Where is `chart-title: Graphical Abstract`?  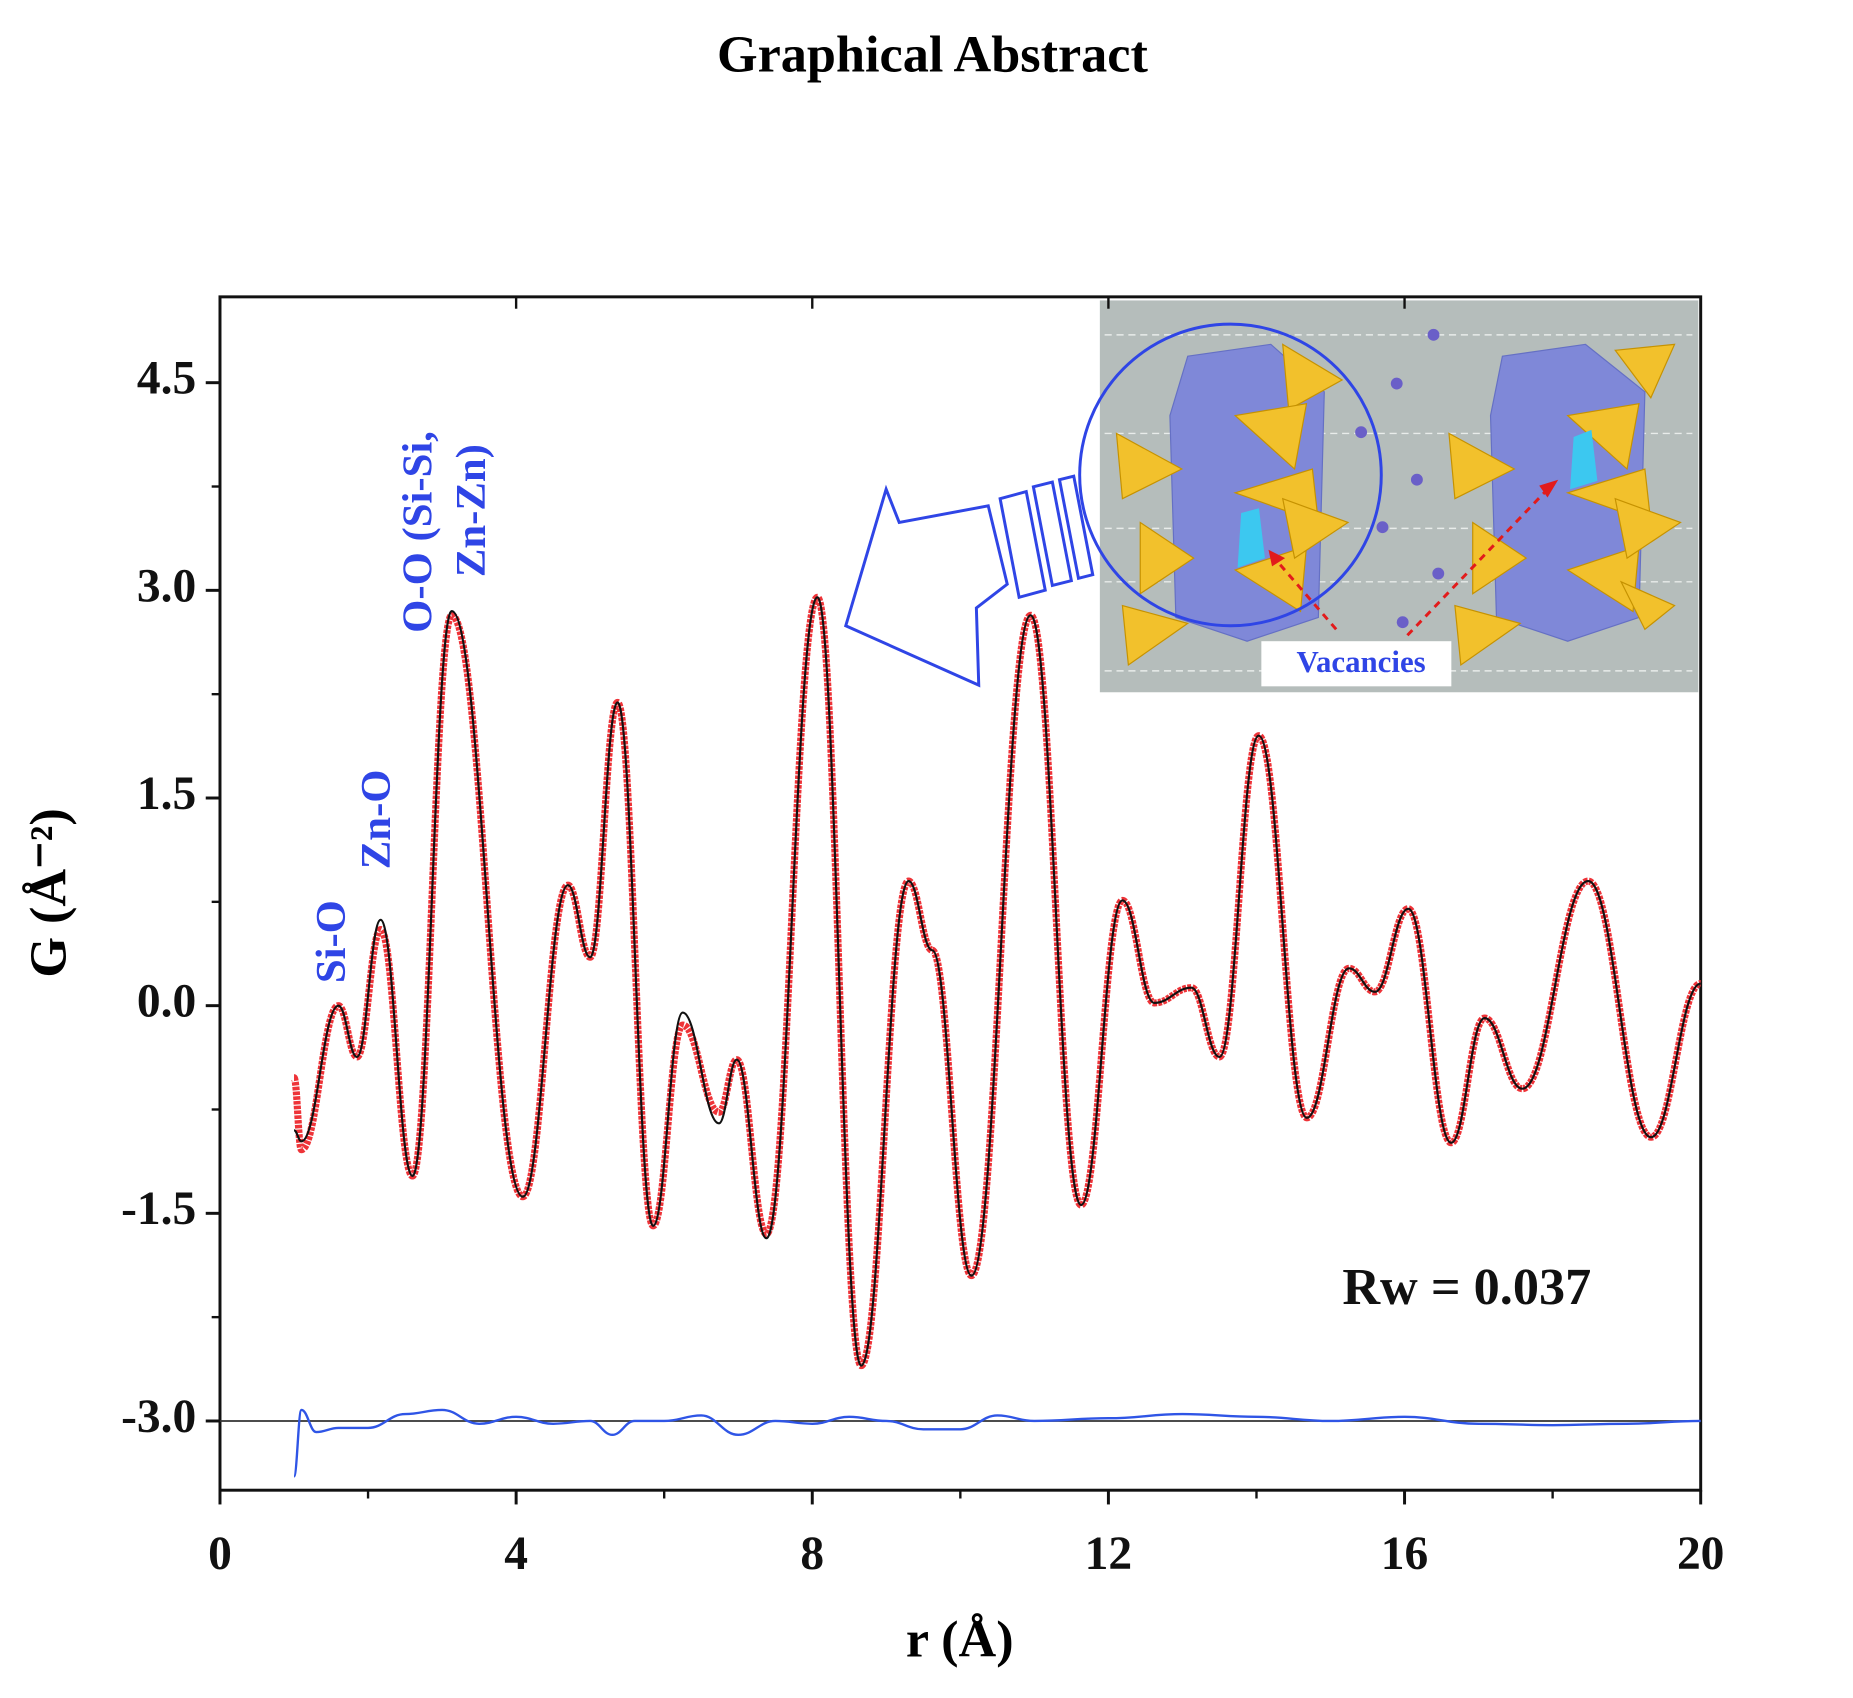 chart-title: Graphical Abstract is located at coordinates (933, 54).